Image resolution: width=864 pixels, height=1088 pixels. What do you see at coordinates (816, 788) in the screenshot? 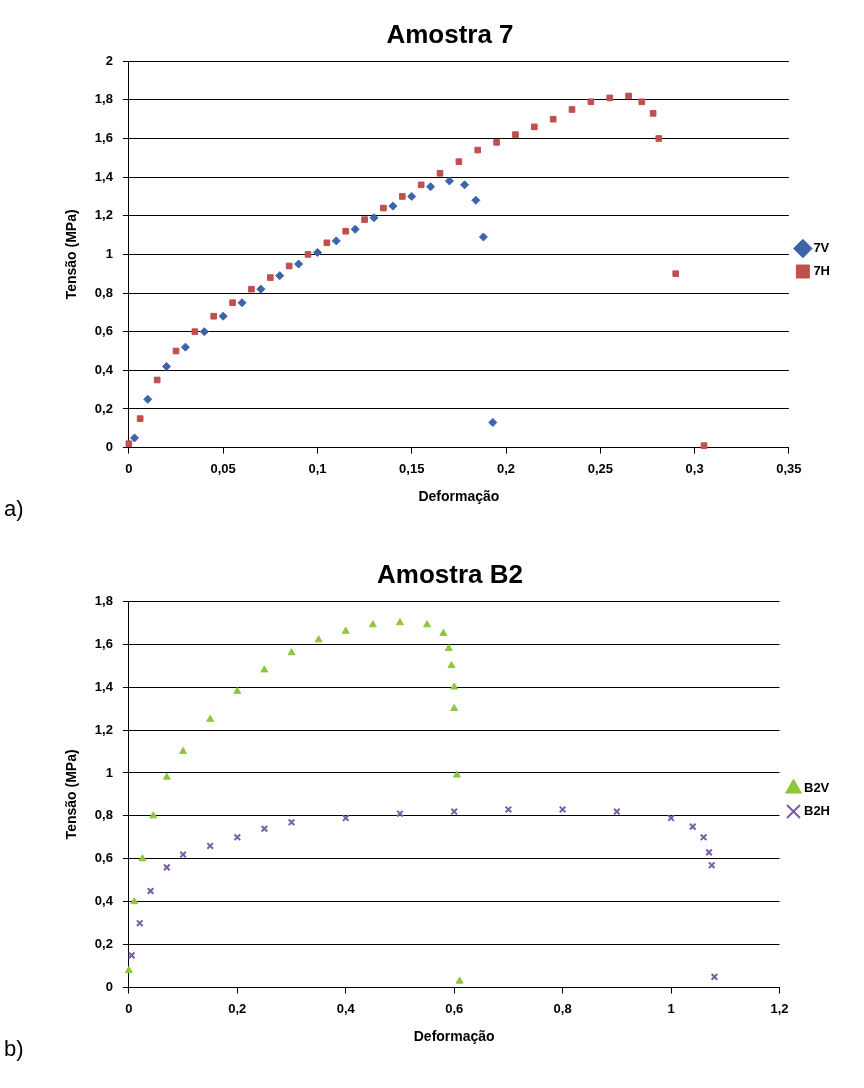
I see `legend-label: B2V` at bounding box center [816, 788].